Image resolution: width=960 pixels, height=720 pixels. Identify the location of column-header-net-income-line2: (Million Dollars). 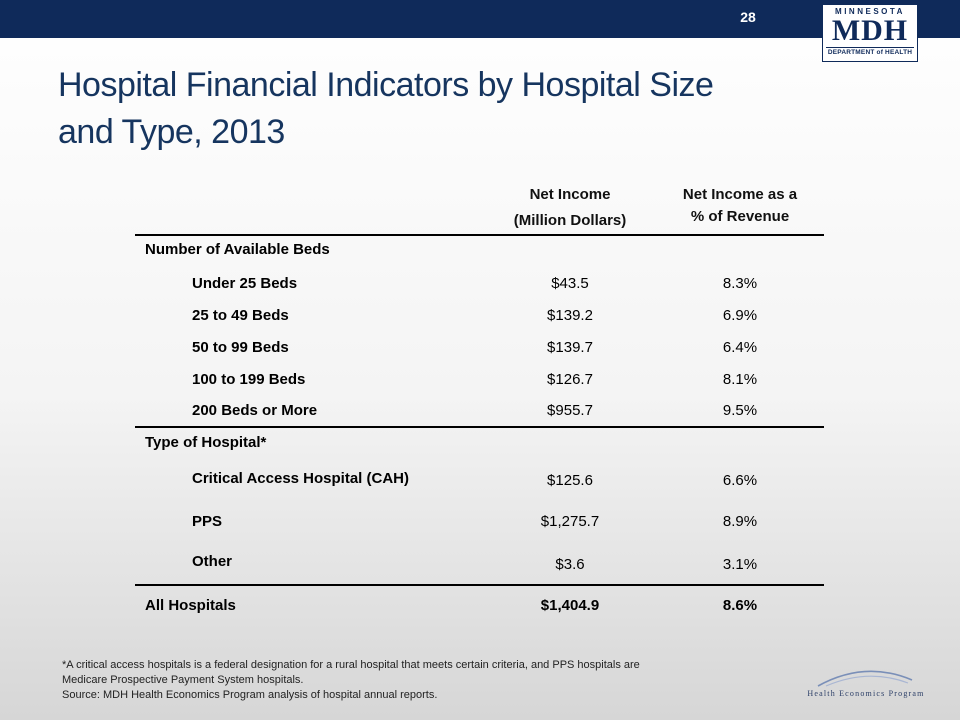
(570, 220).